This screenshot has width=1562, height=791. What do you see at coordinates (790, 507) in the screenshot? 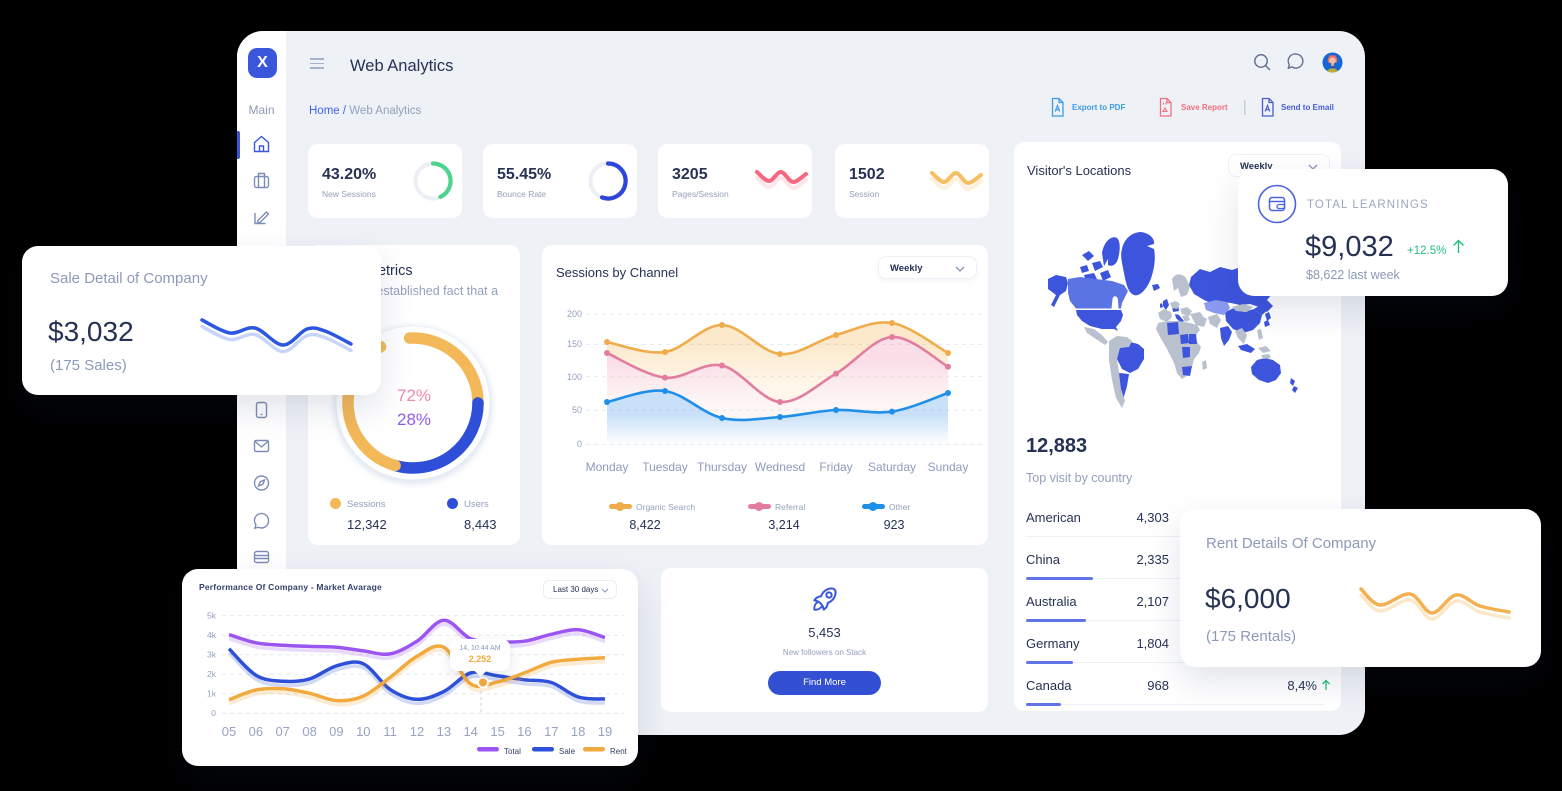
I see `svg-text: Referral` at bounding box center [790, 507].